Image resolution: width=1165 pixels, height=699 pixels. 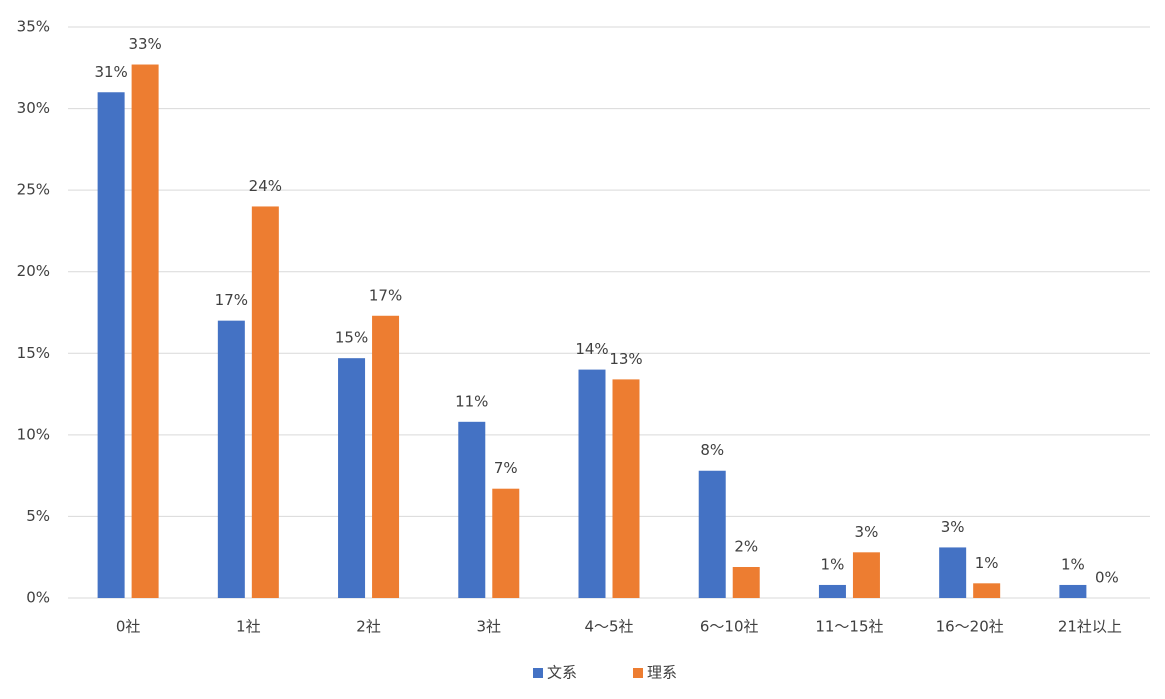 I want to click on y-tick-label: 10%, so click(x=33, y=434).